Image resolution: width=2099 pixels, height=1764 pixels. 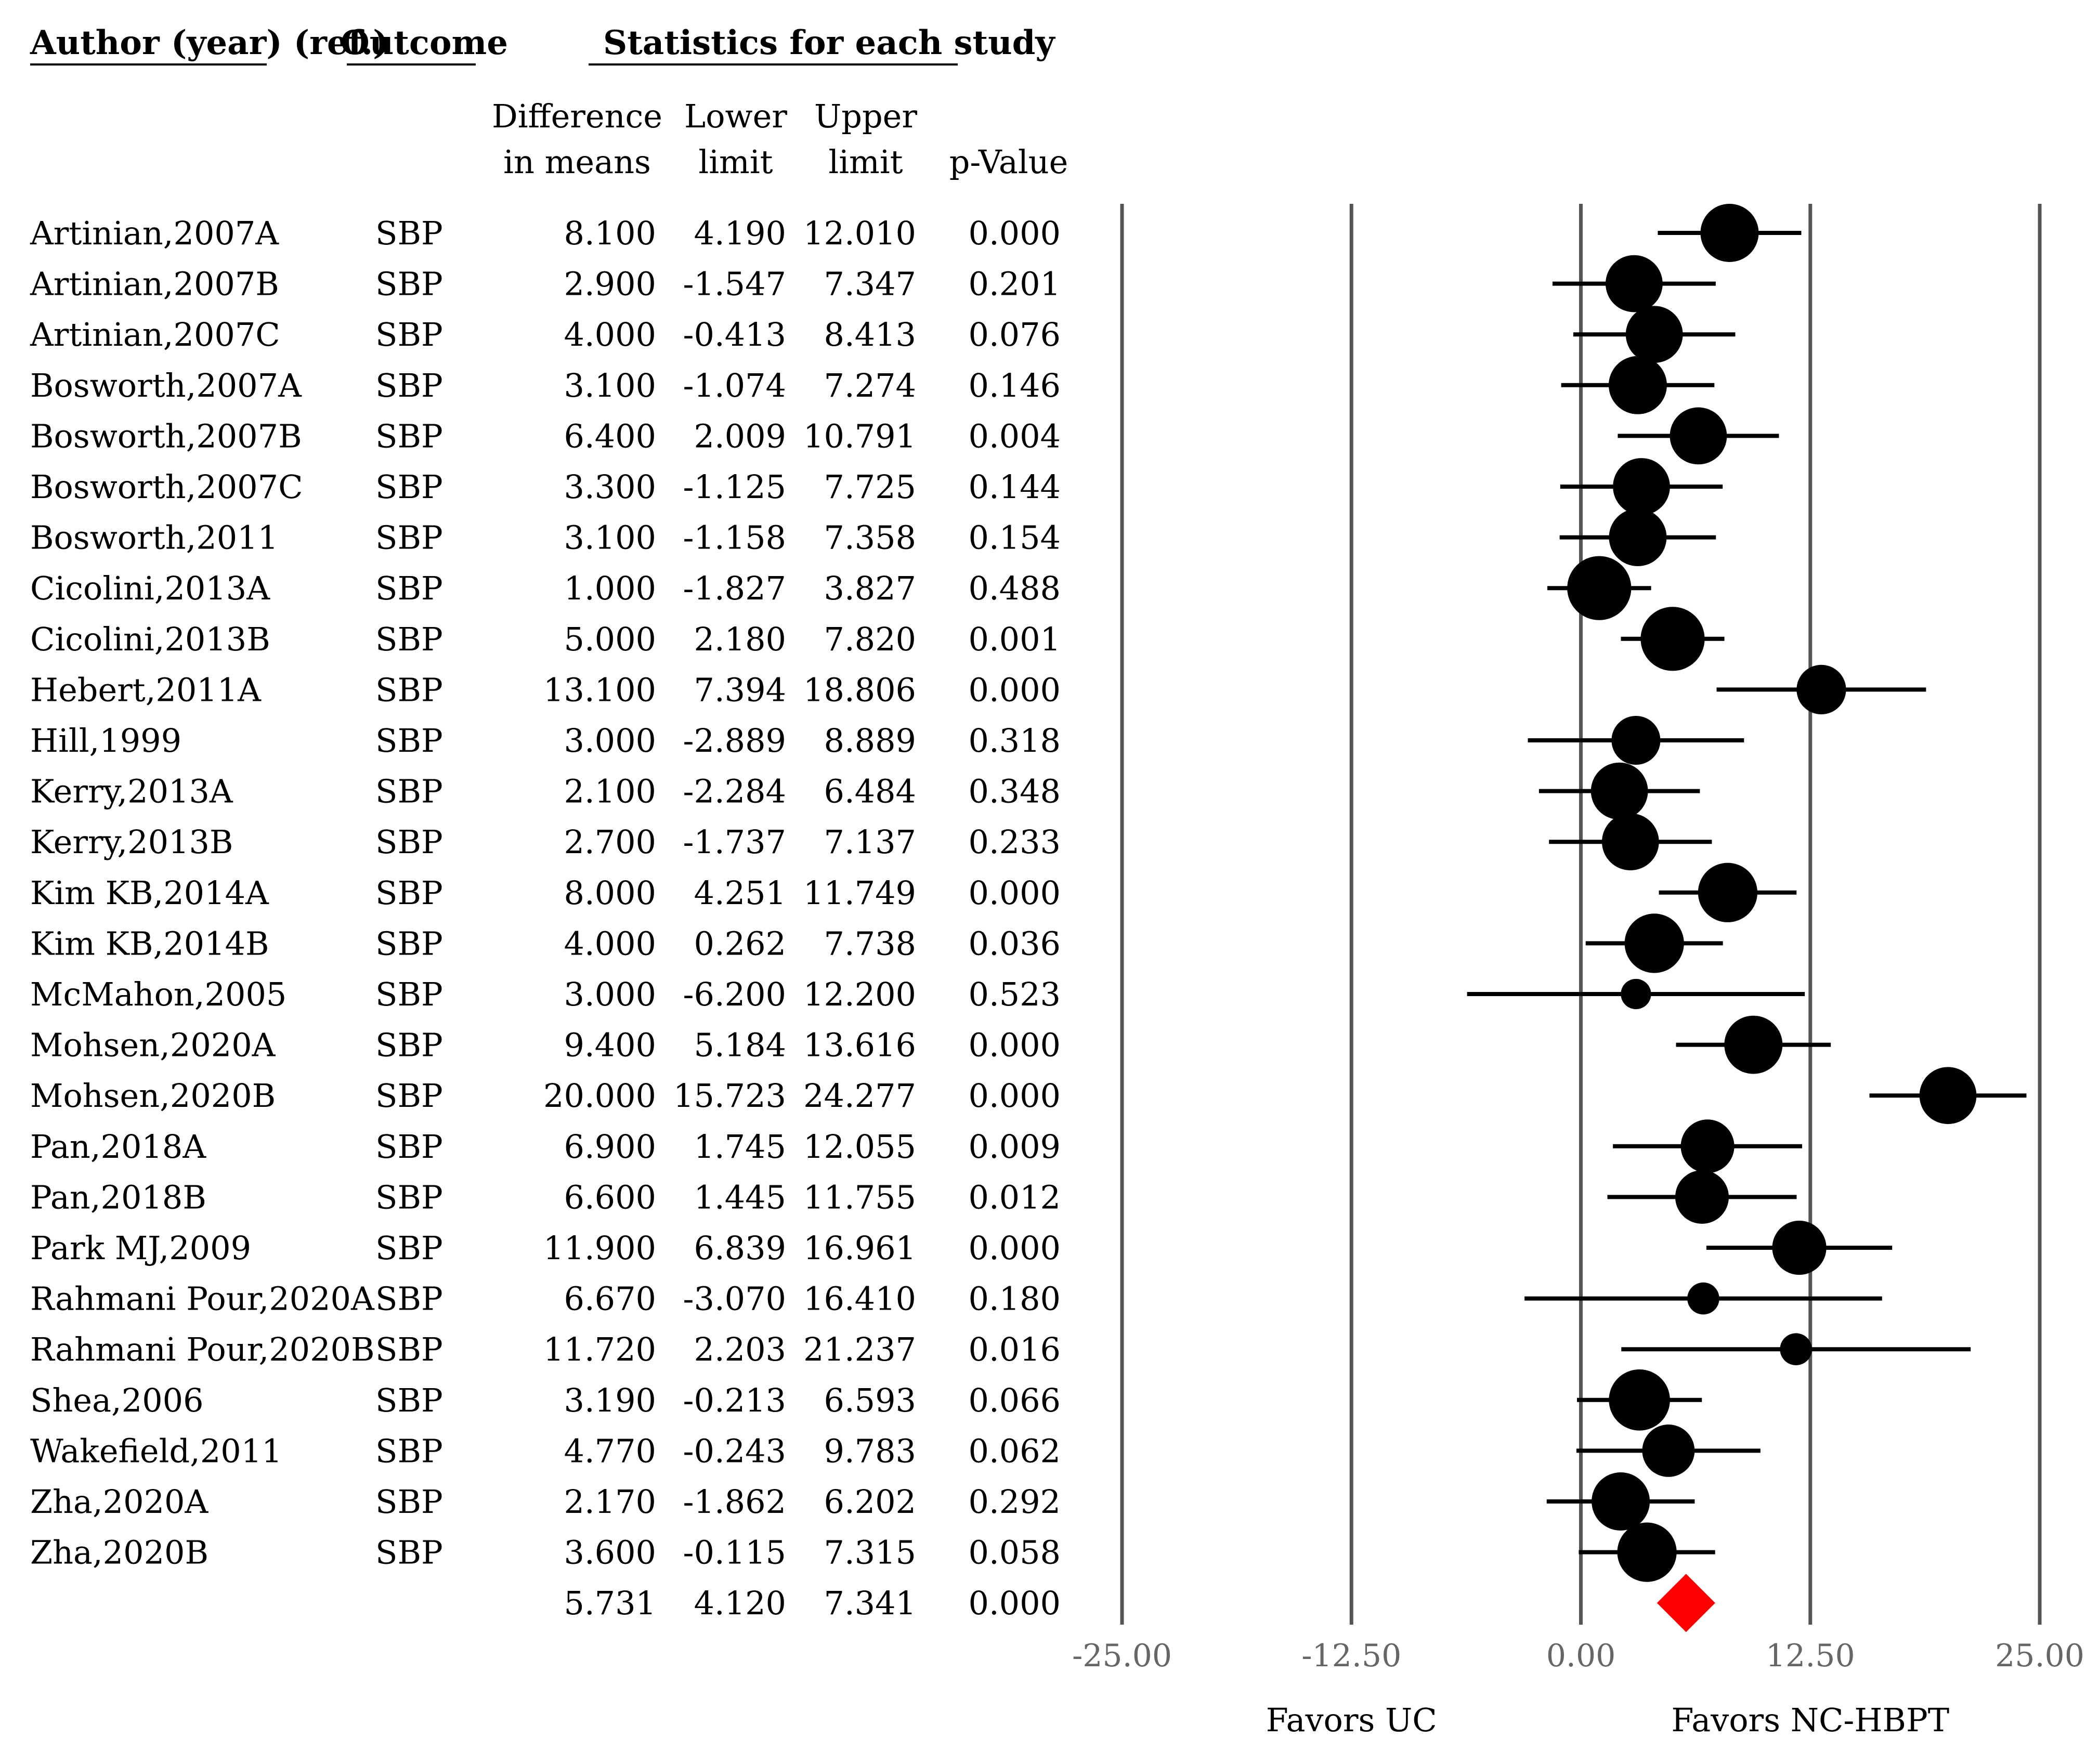 I want to click on study-difference: 8.000, so click(x=610, y=893).